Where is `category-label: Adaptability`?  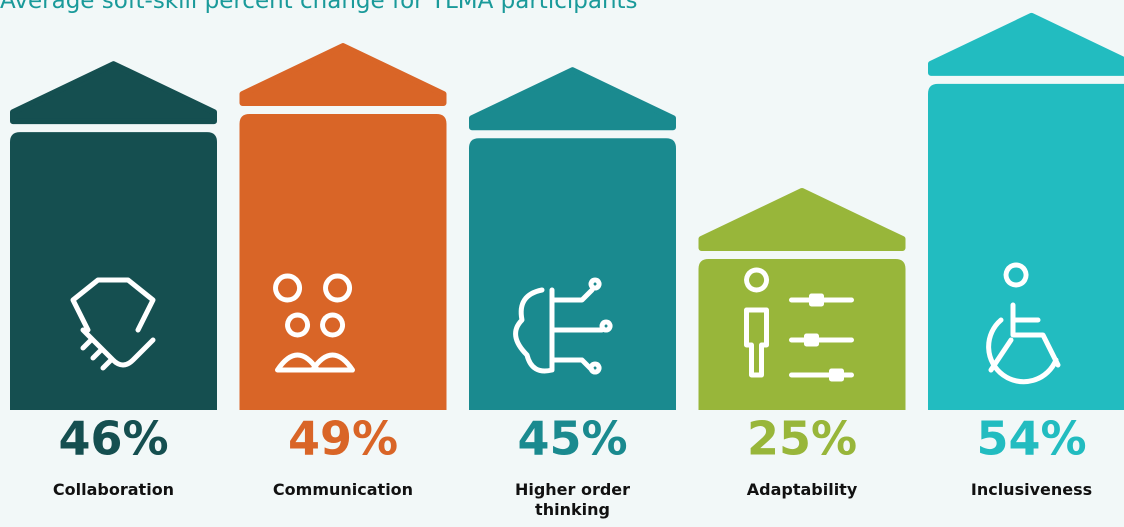
category-label: Adaptability is located at coordinates (802, 489).